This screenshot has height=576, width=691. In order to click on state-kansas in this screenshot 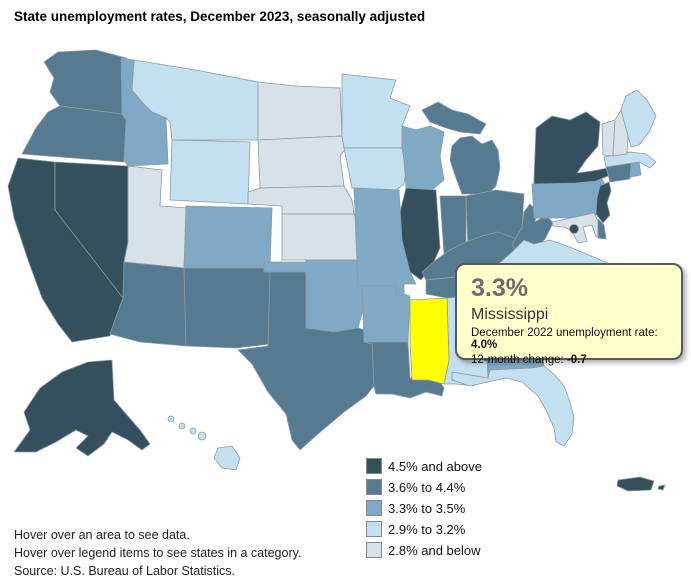, I will do `click(321, 237)`.